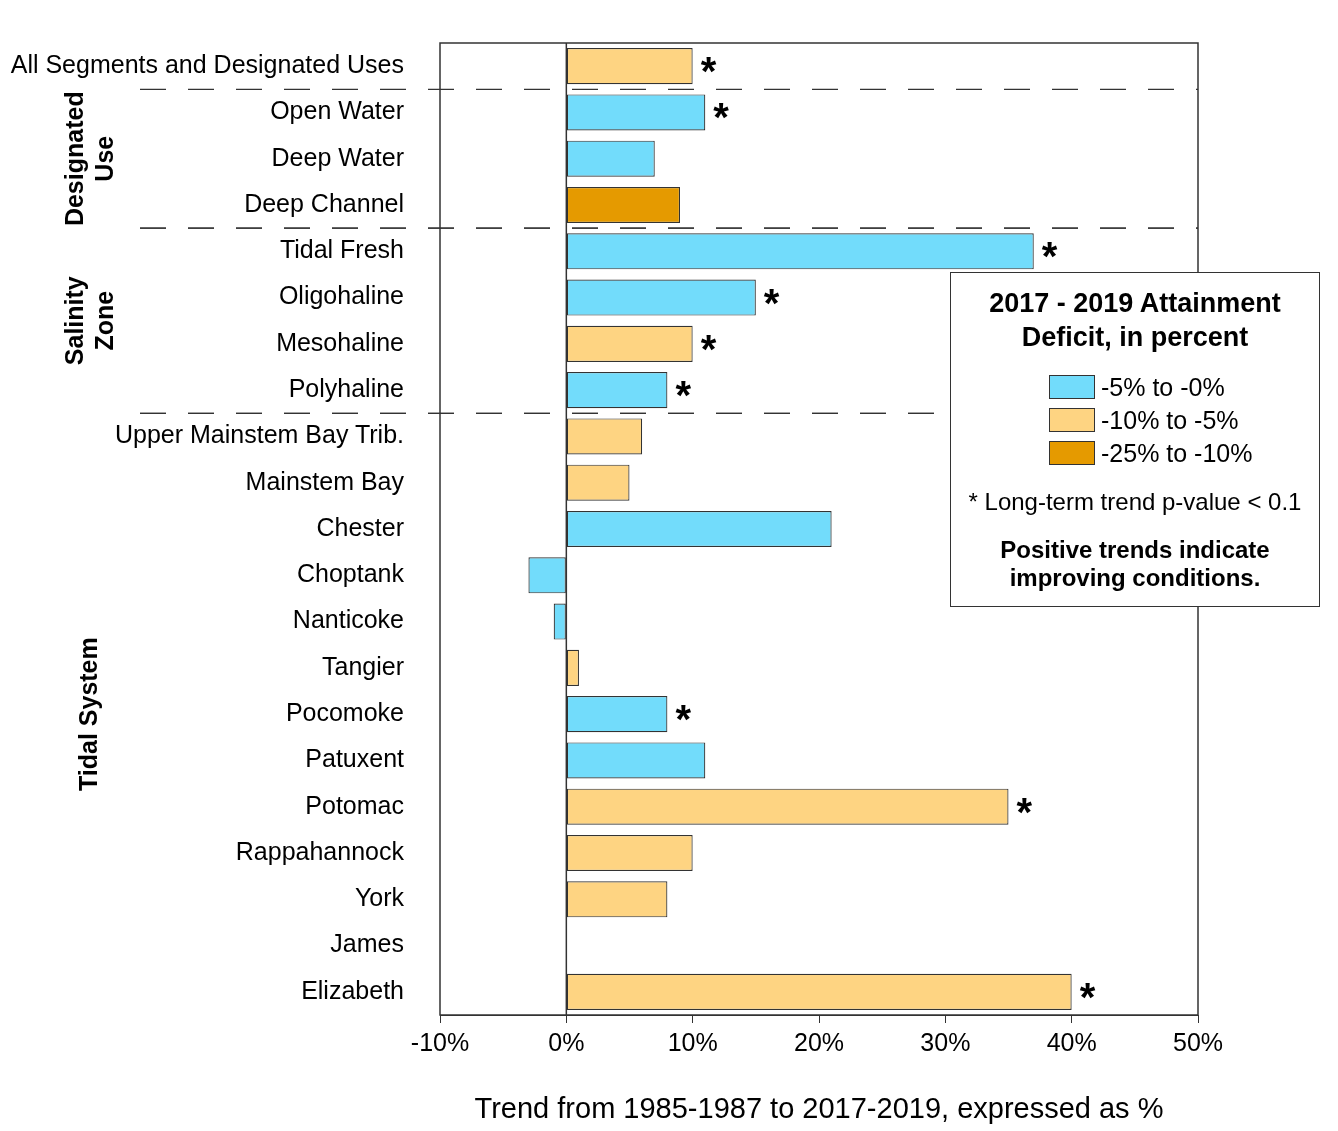  I want to click on x-tick-label: 40%, so click(1071, 1041).